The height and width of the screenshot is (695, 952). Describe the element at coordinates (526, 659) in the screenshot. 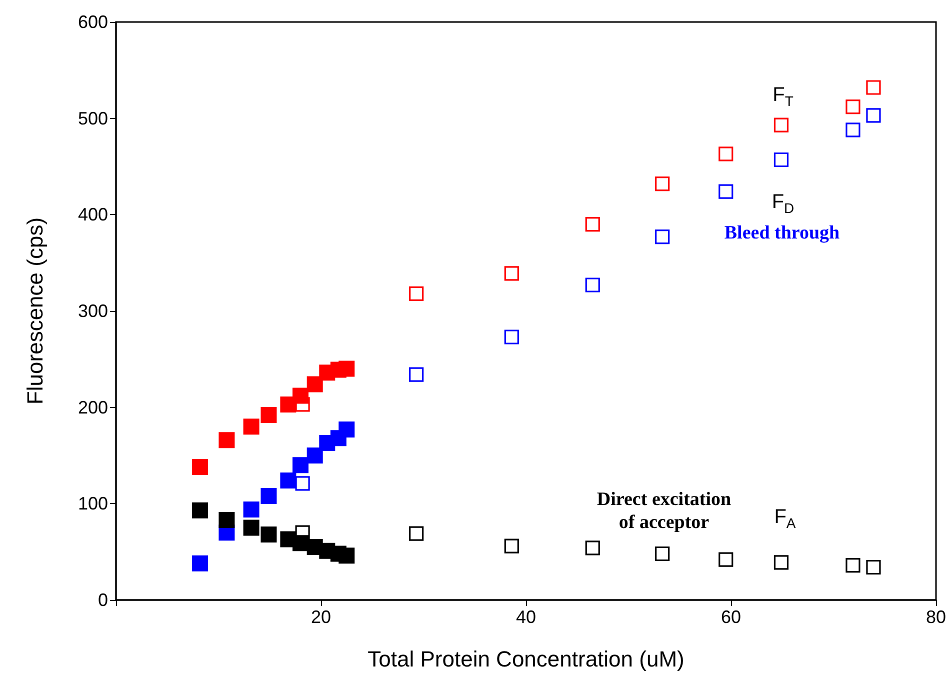

I see `x-axis-title: Total Protein Concentration (uM)` at that location.